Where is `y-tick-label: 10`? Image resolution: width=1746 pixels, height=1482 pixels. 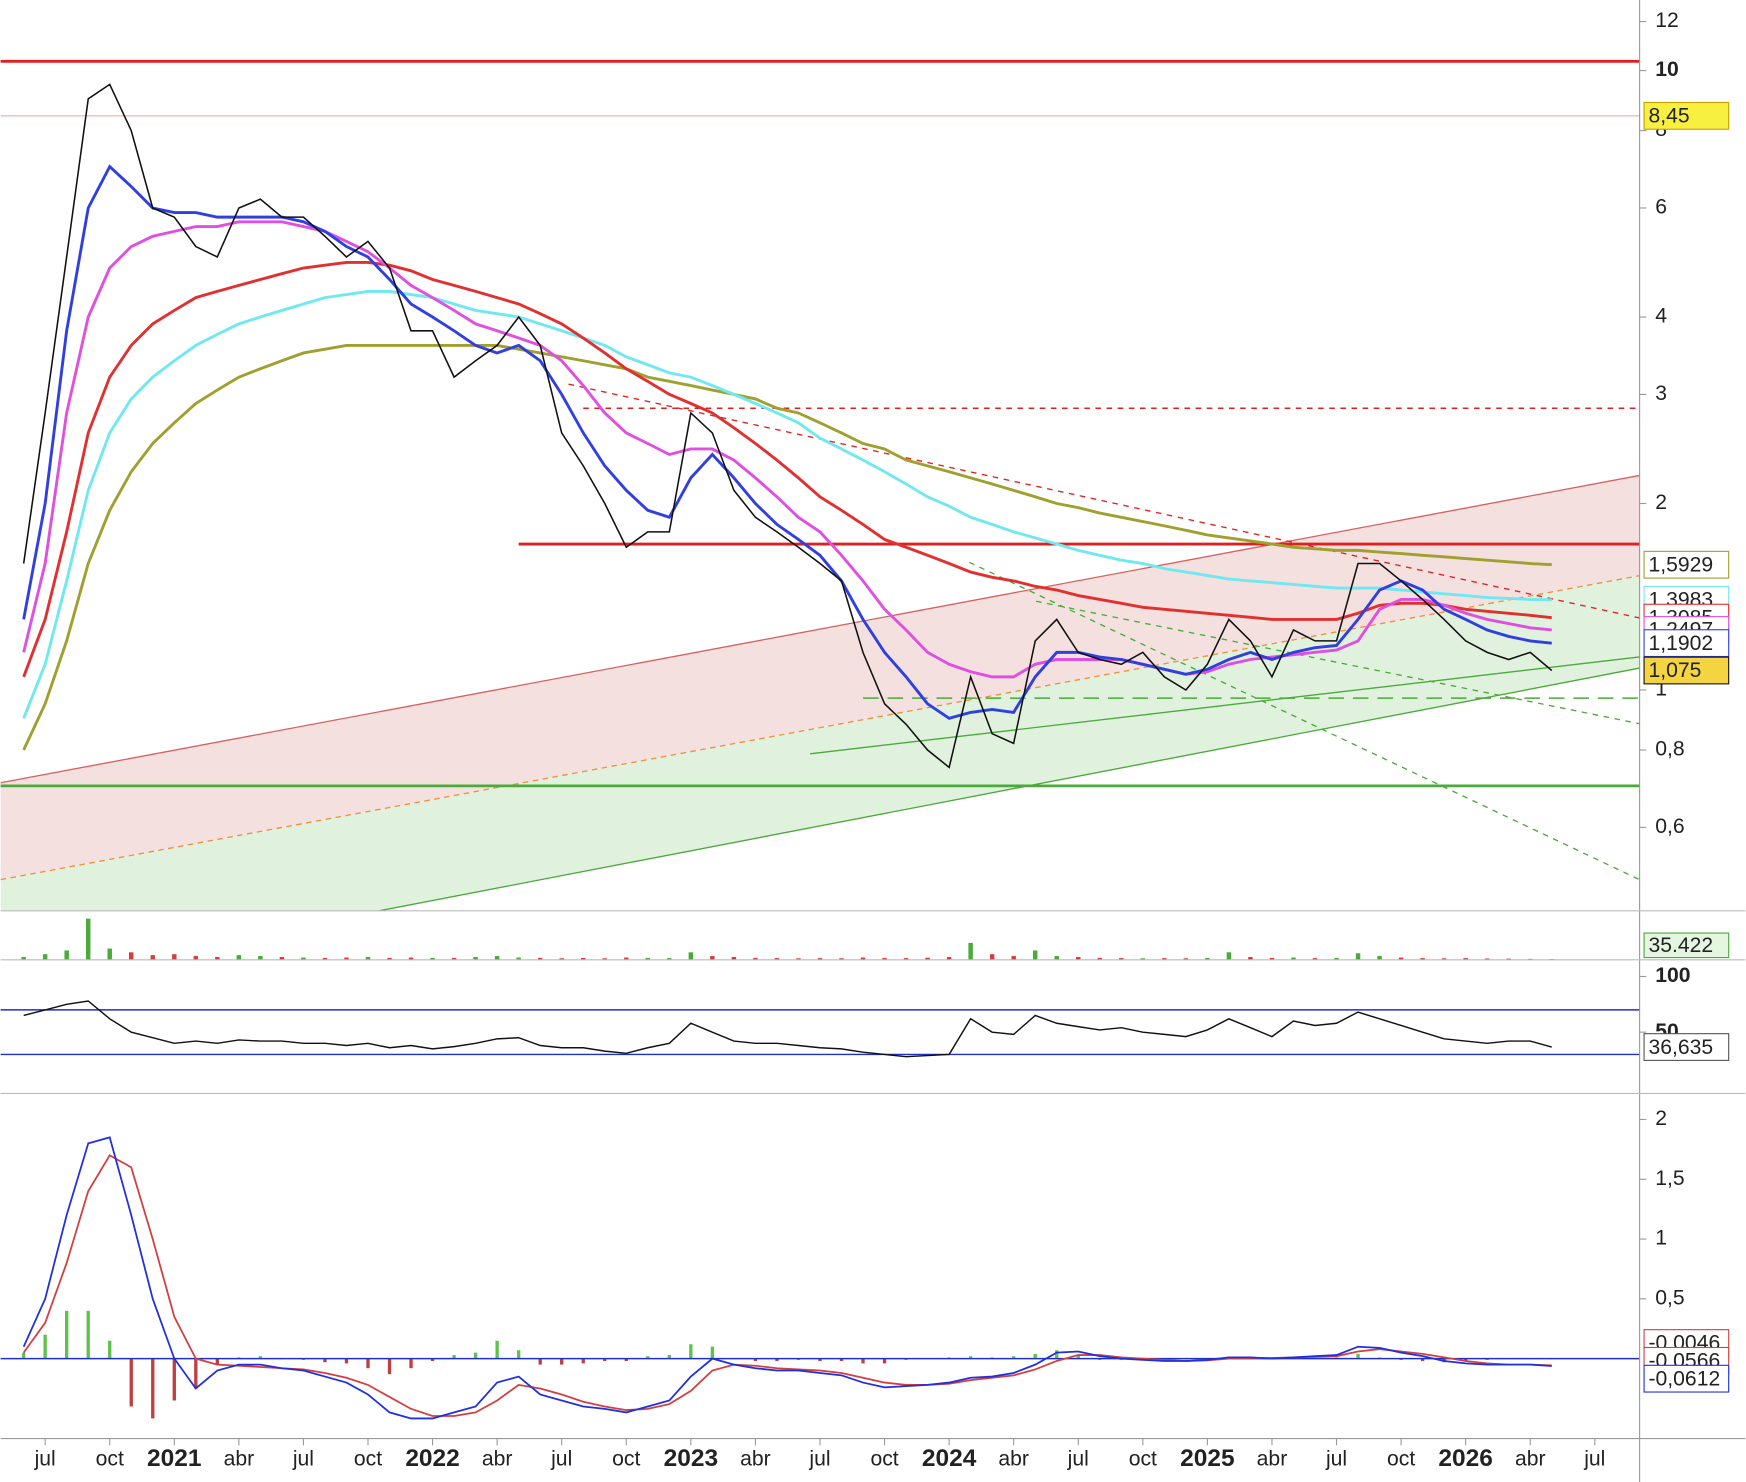
y-tick-label: 10 is located at coordinates (1667, 69).